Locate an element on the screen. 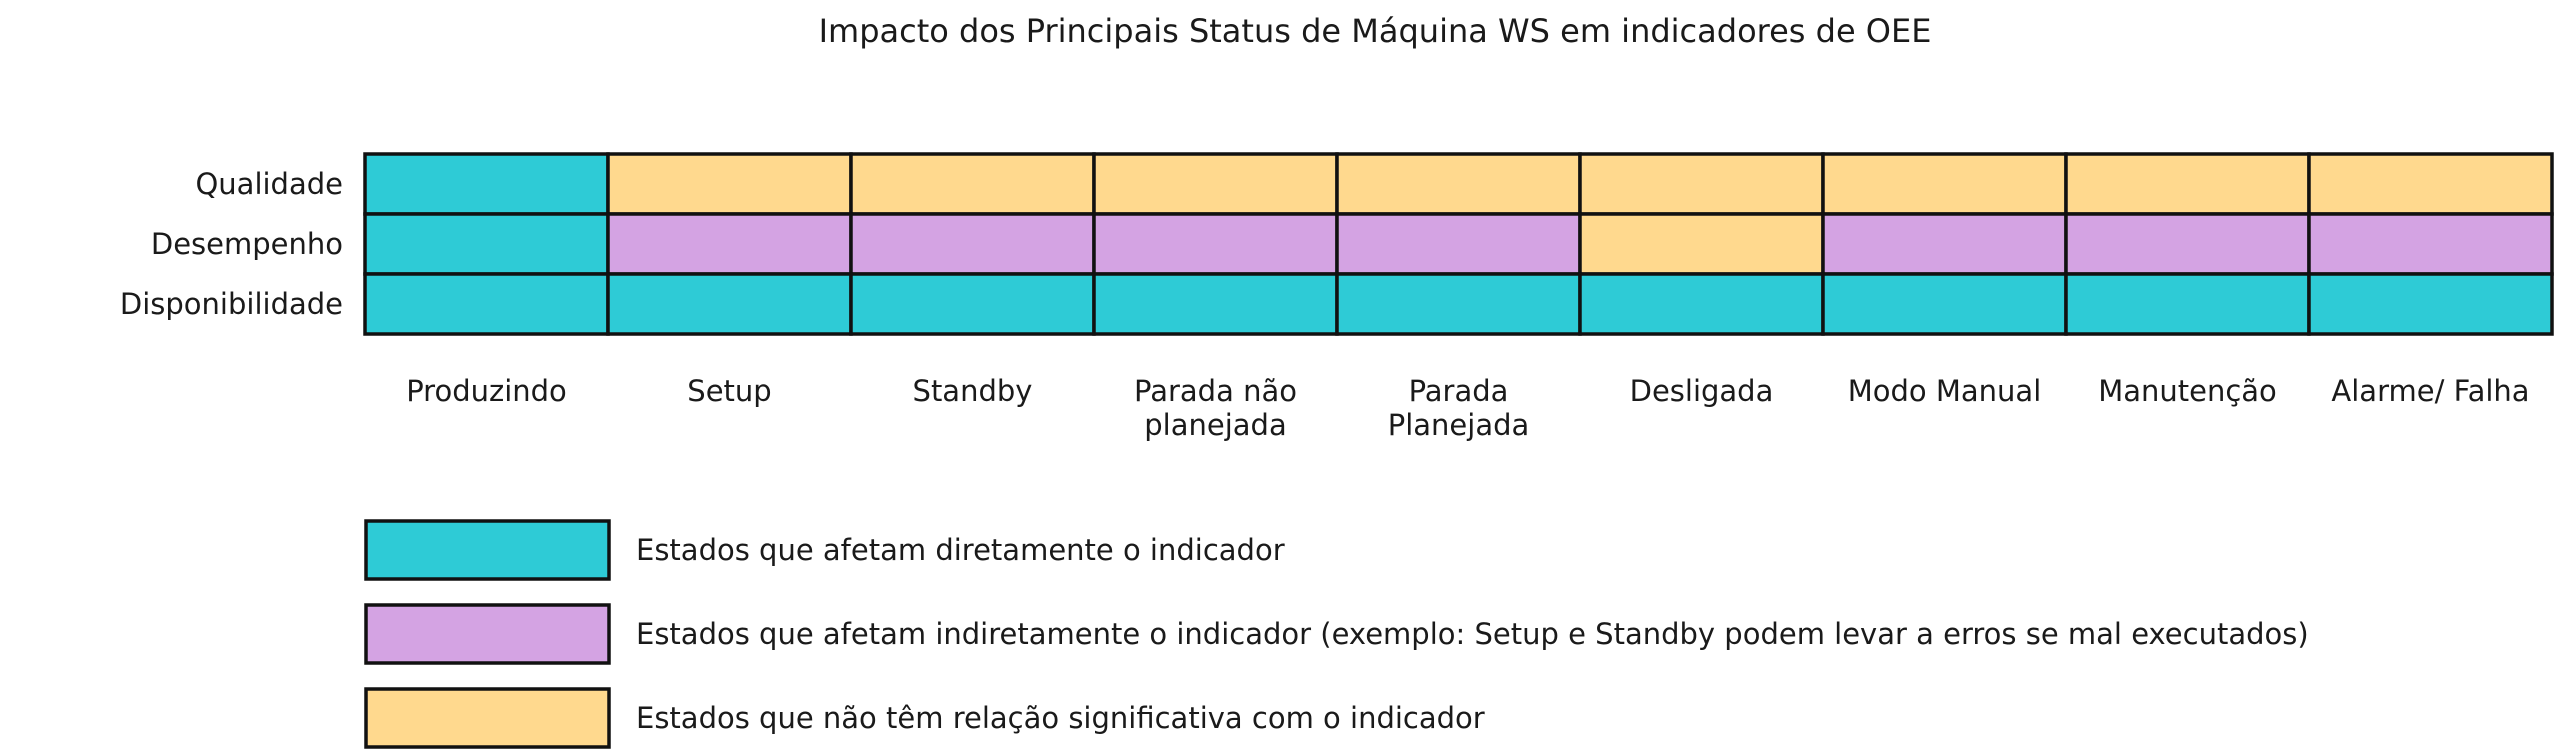  column-label-8: Alarme/ Falha is located at coordinates (2430, 391).